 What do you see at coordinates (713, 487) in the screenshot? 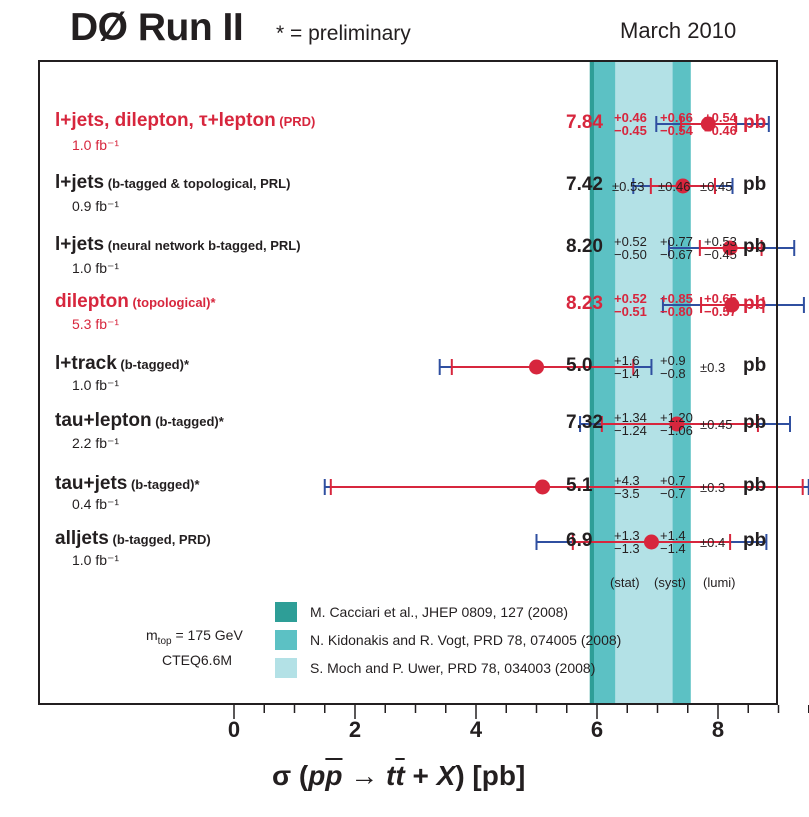
I see `lumi-uncertainty: ±0.3` at bounding box center [713, 487].